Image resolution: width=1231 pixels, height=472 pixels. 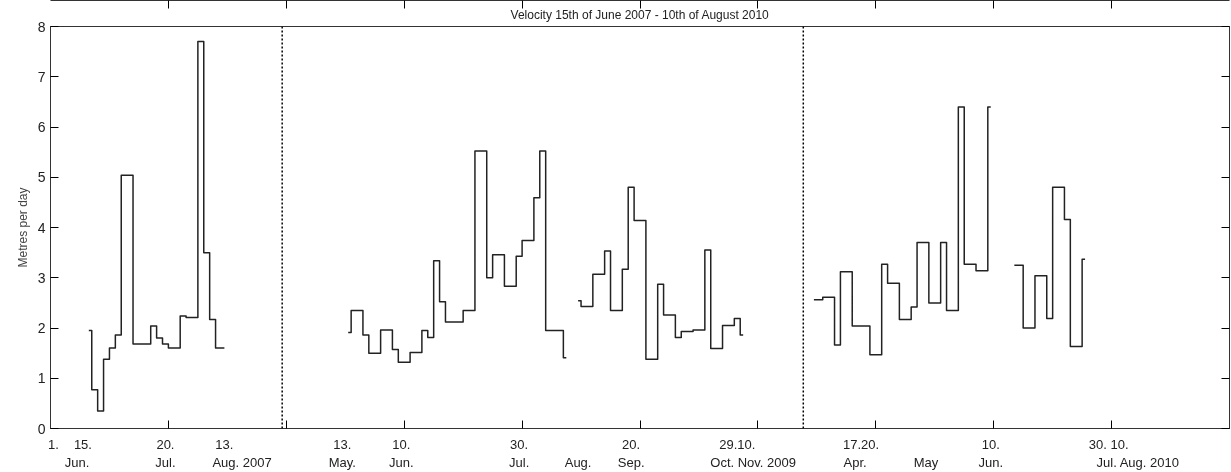 I want to click on y-tick-label: 4, so click(x=41, y=227).